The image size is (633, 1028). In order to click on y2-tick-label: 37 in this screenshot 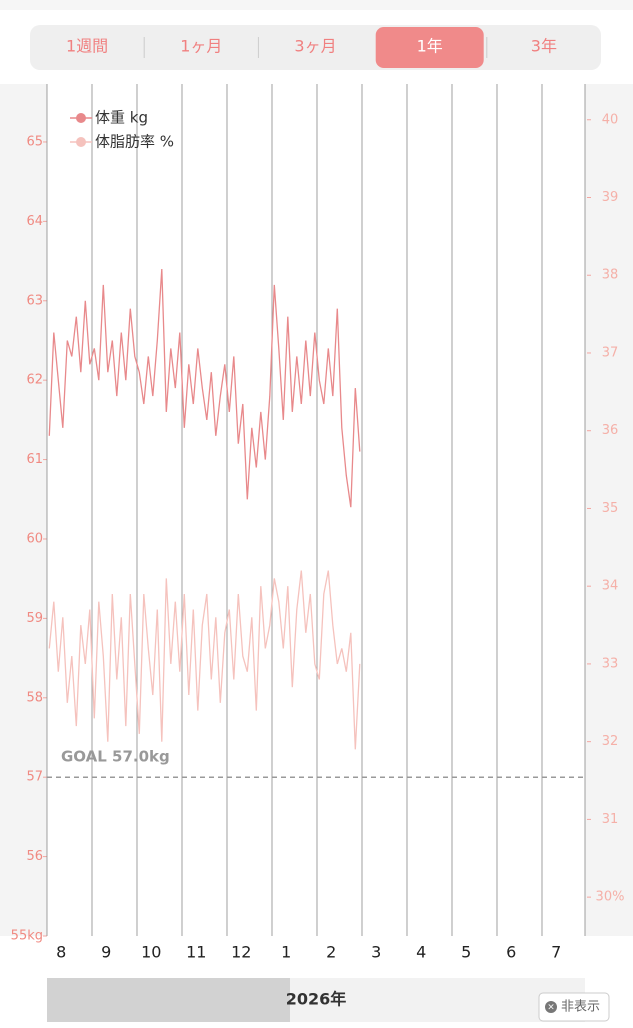, I will do `click(610, 352)`.